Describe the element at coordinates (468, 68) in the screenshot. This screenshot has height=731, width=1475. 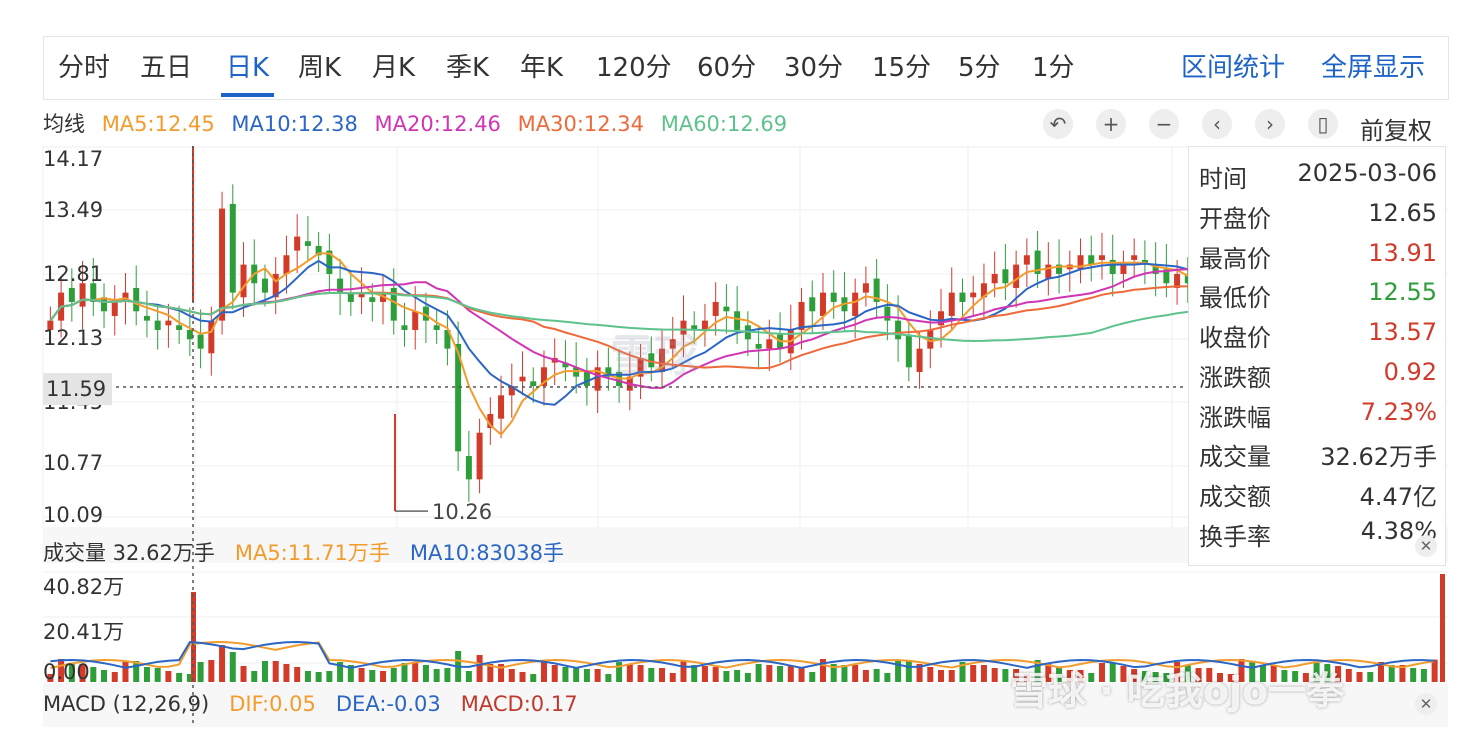
I see `tab-5: 季K` at that location.